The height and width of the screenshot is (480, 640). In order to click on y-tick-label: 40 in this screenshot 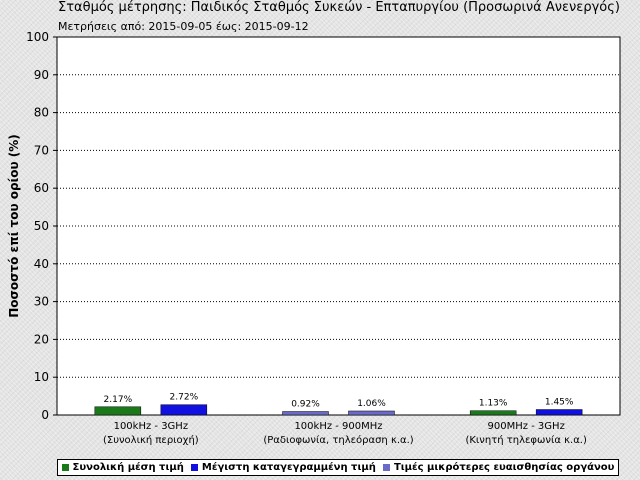, I will do `click(41, 264)`.